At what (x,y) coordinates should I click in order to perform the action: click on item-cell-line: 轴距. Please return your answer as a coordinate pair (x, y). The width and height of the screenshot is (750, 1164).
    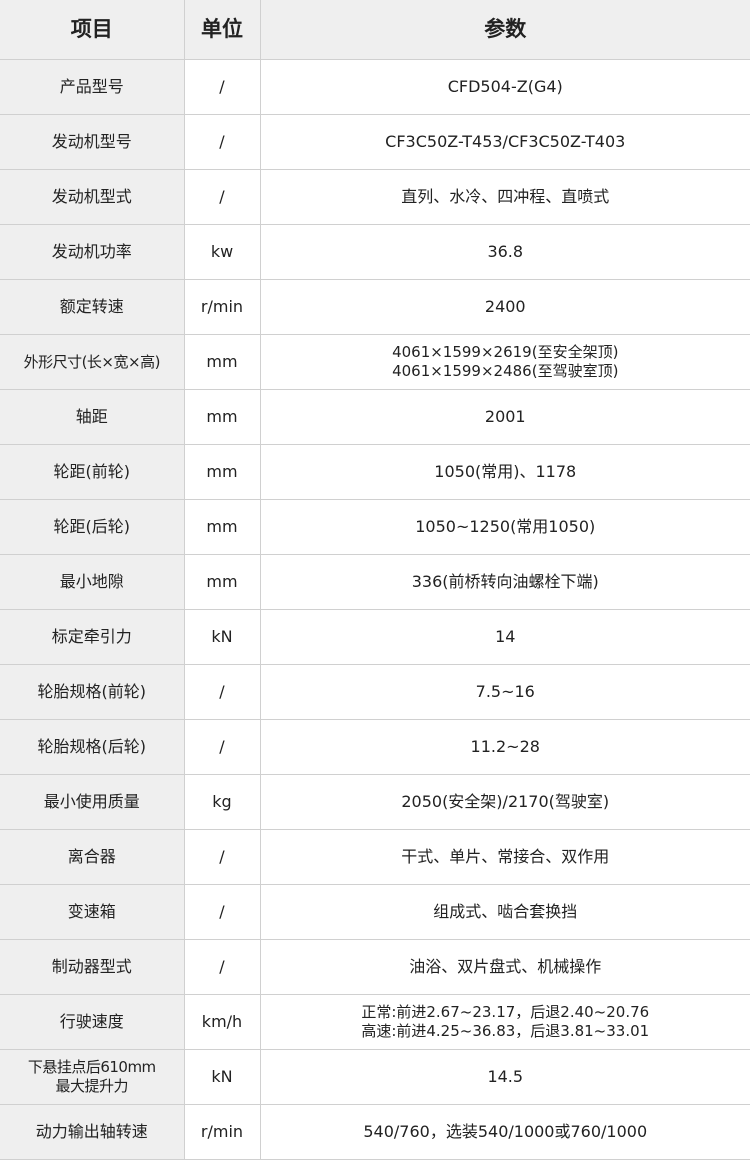
    Looking at the image, I should click on (91, 416).